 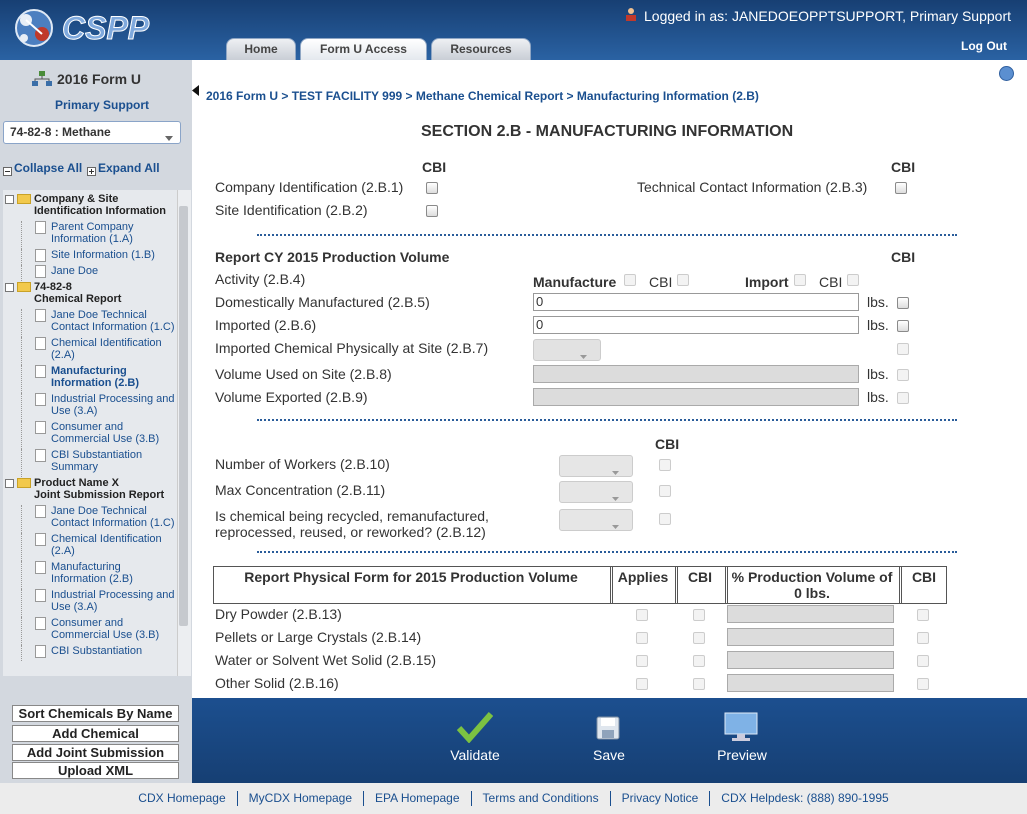 I want to click on item-label: CBI Substantiation Summary, so click(x=97, y=461).